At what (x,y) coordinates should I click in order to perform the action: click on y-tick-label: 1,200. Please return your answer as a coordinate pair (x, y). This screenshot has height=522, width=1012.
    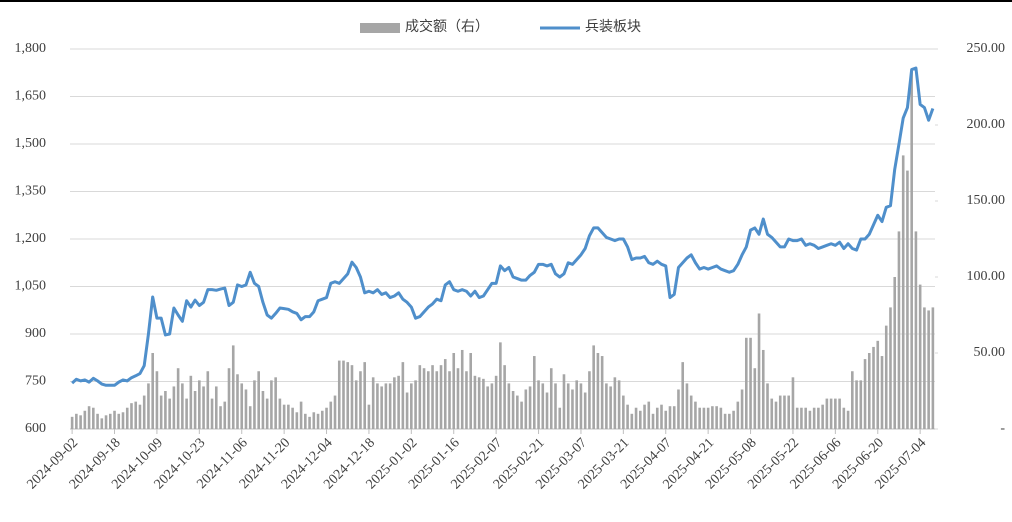
    Looking at the image, I should click on (31, 238).